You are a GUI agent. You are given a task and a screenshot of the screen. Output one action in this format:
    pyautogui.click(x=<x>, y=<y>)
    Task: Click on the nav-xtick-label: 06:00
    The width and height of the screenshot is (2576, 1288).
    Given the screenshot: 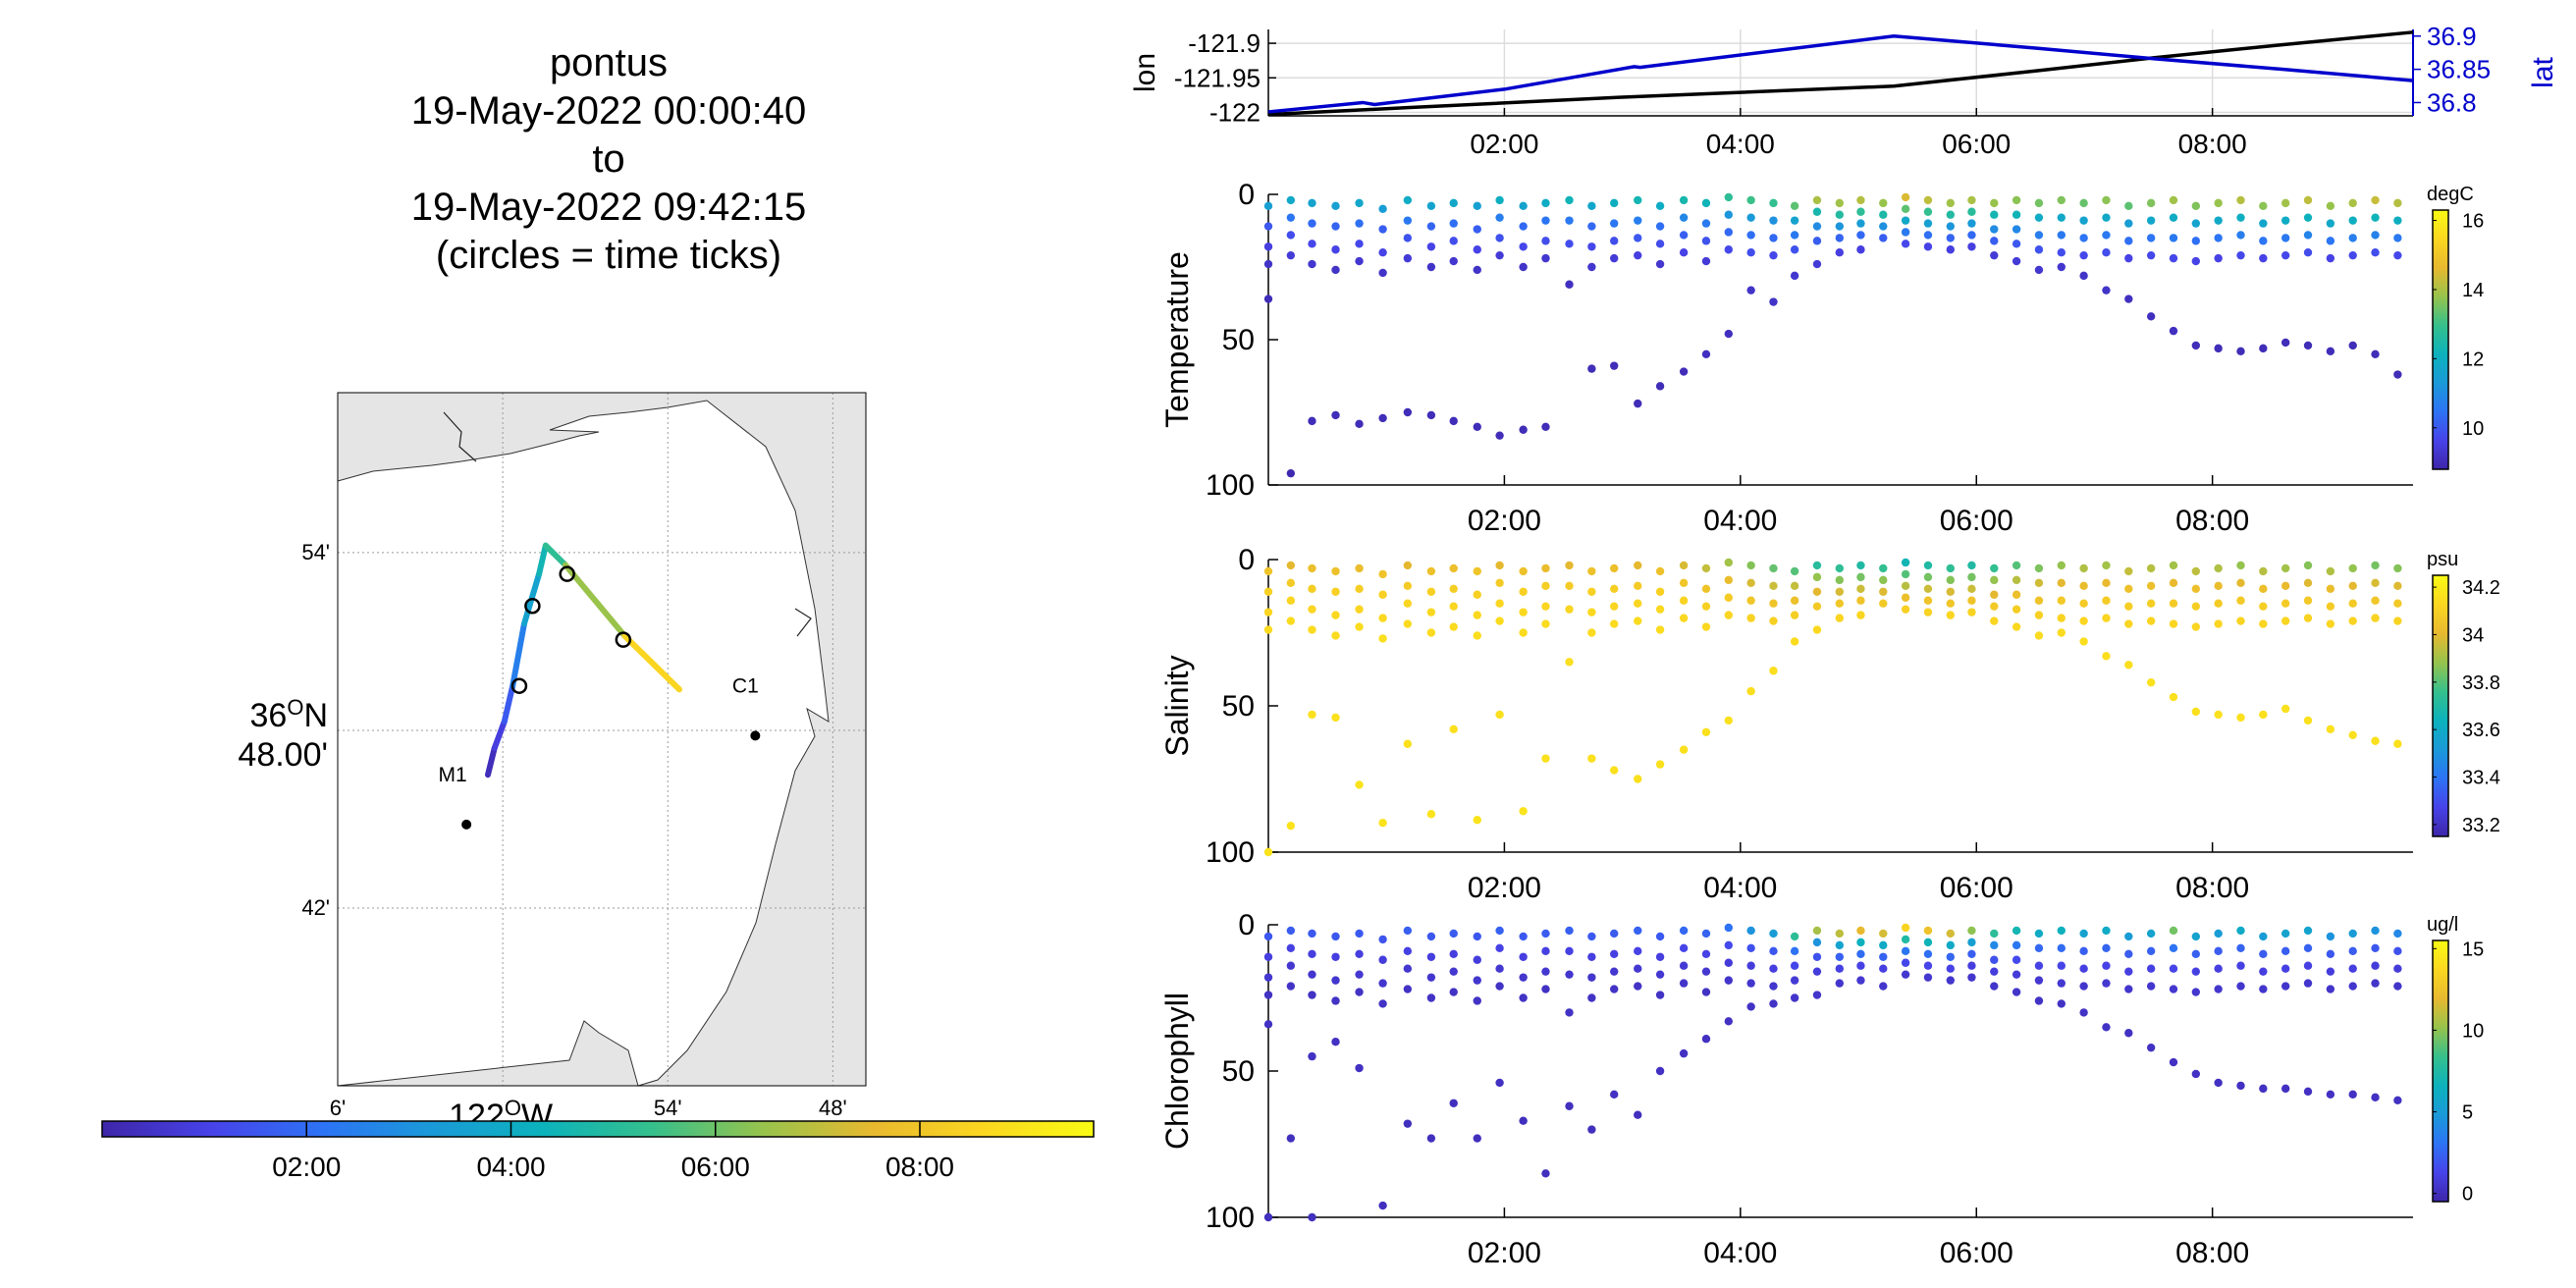 What is the action you would take?
    pyautogui.click(x=1976, y=144)
    